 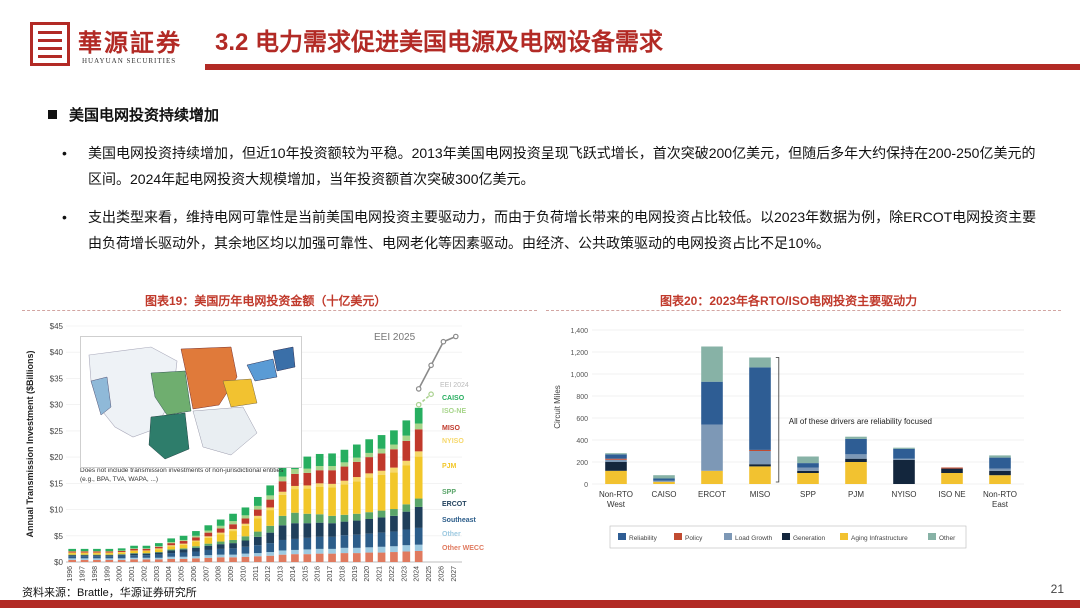 What do you see at coordinates (443, 341) in the screenshot?
I see `projection-point` at bounding box center [443, 341].